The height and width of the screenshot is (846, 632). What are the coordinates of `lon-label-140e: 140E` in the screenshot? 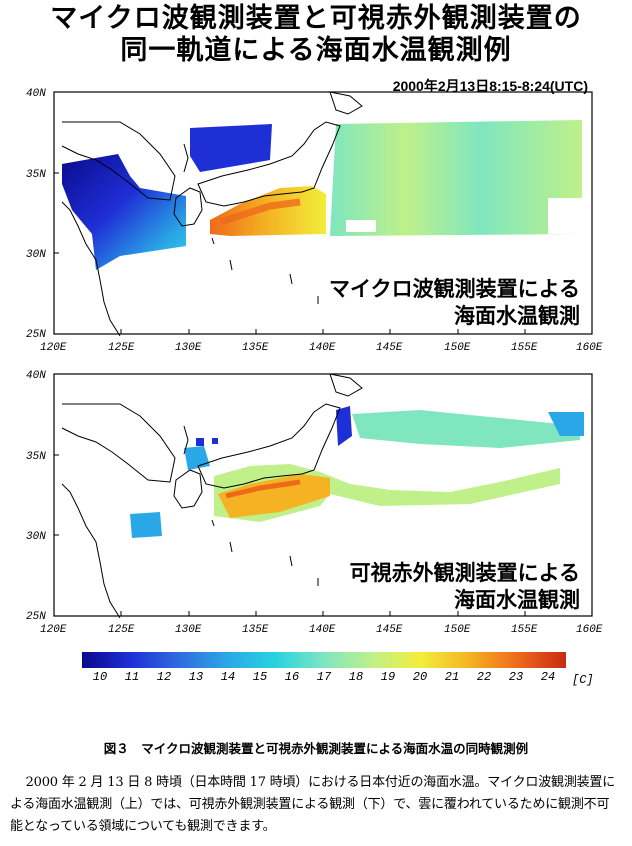 It's located at (322, 348).